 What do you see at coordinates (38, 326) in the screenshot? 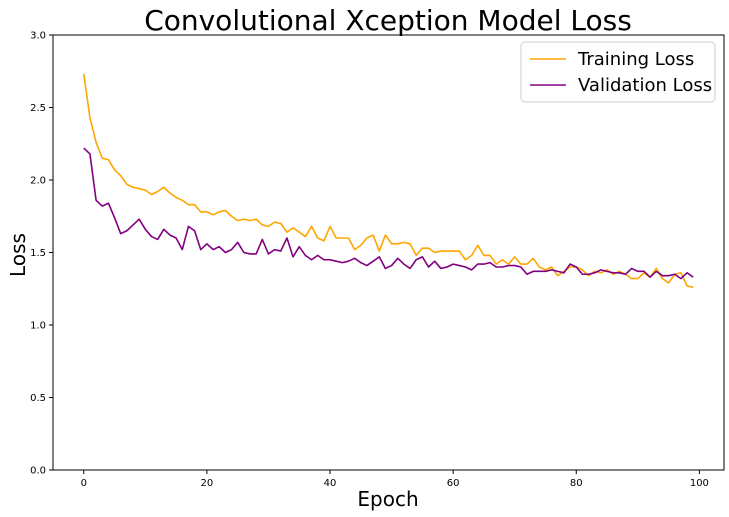
I see `y-tick-label: 1.0` at bounding box center [38, 326].